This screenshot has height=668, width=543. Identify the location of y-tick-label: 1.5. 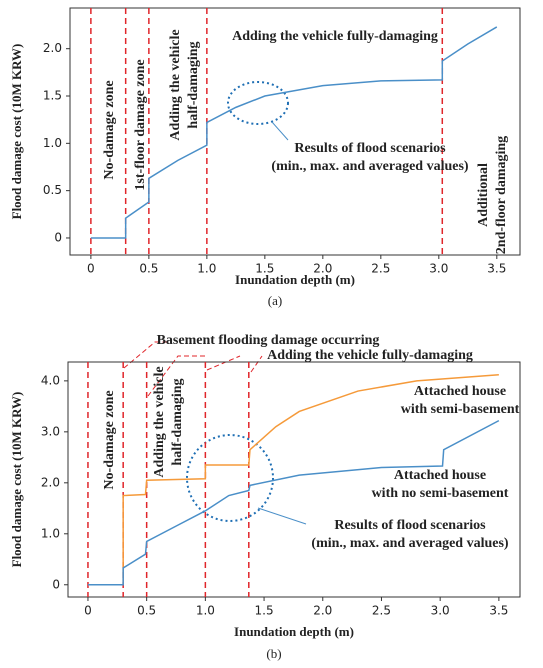
(52, 96).